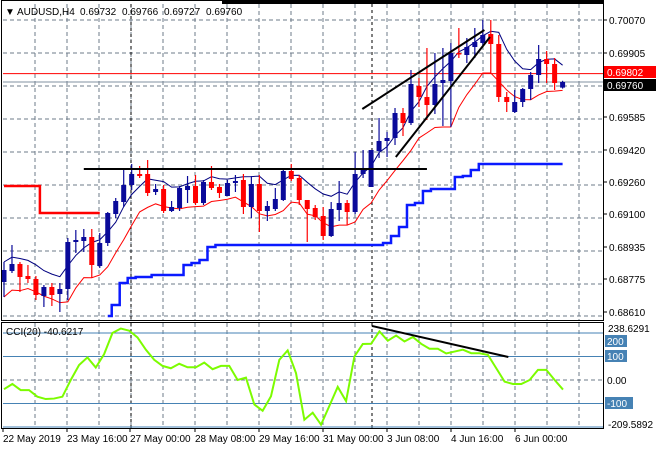  Describe the element at coordinates (182, 12) in the screenshot. I see `ohlc-low: 0.69727` at that location.